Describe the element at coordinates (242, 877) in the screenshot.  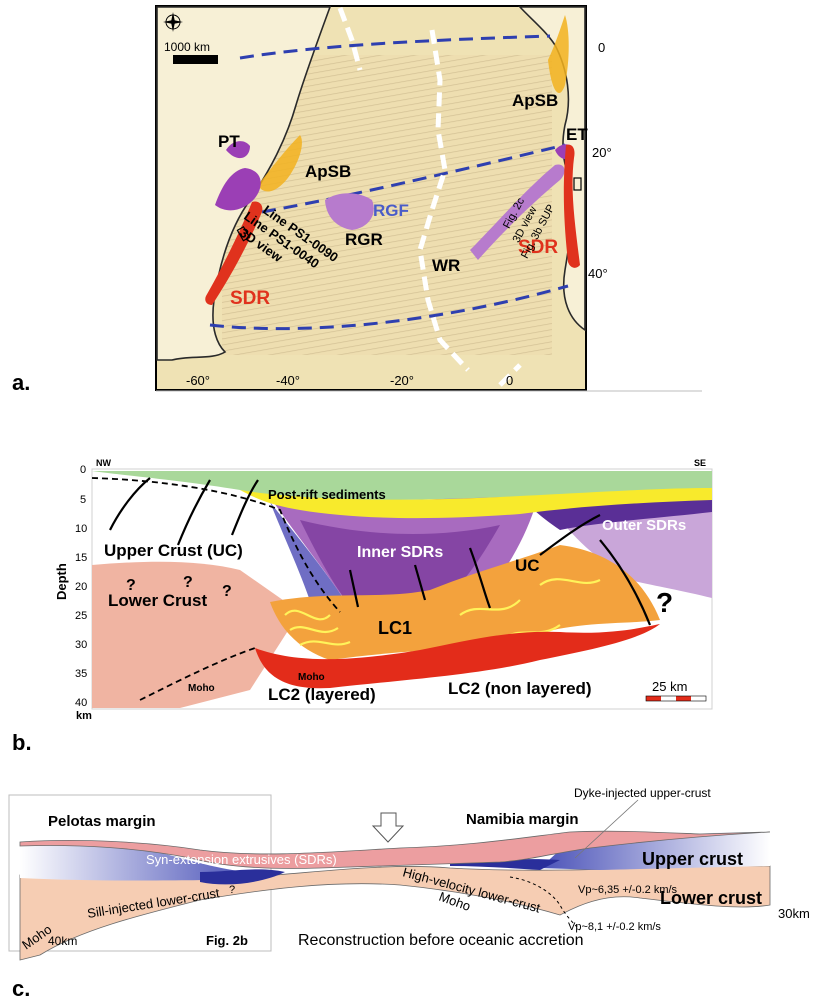
I see `dark-blue-wedge-west` at that location.